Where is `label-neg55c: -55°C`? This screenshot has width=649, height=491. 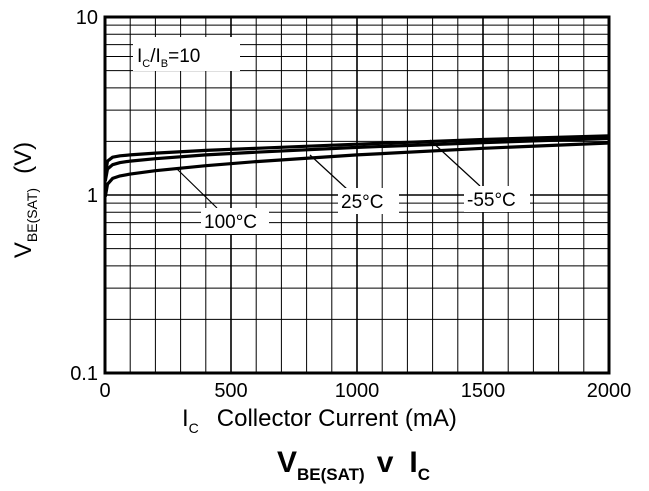
label-neg55c: -55°C is located at coordinates (491, 200).